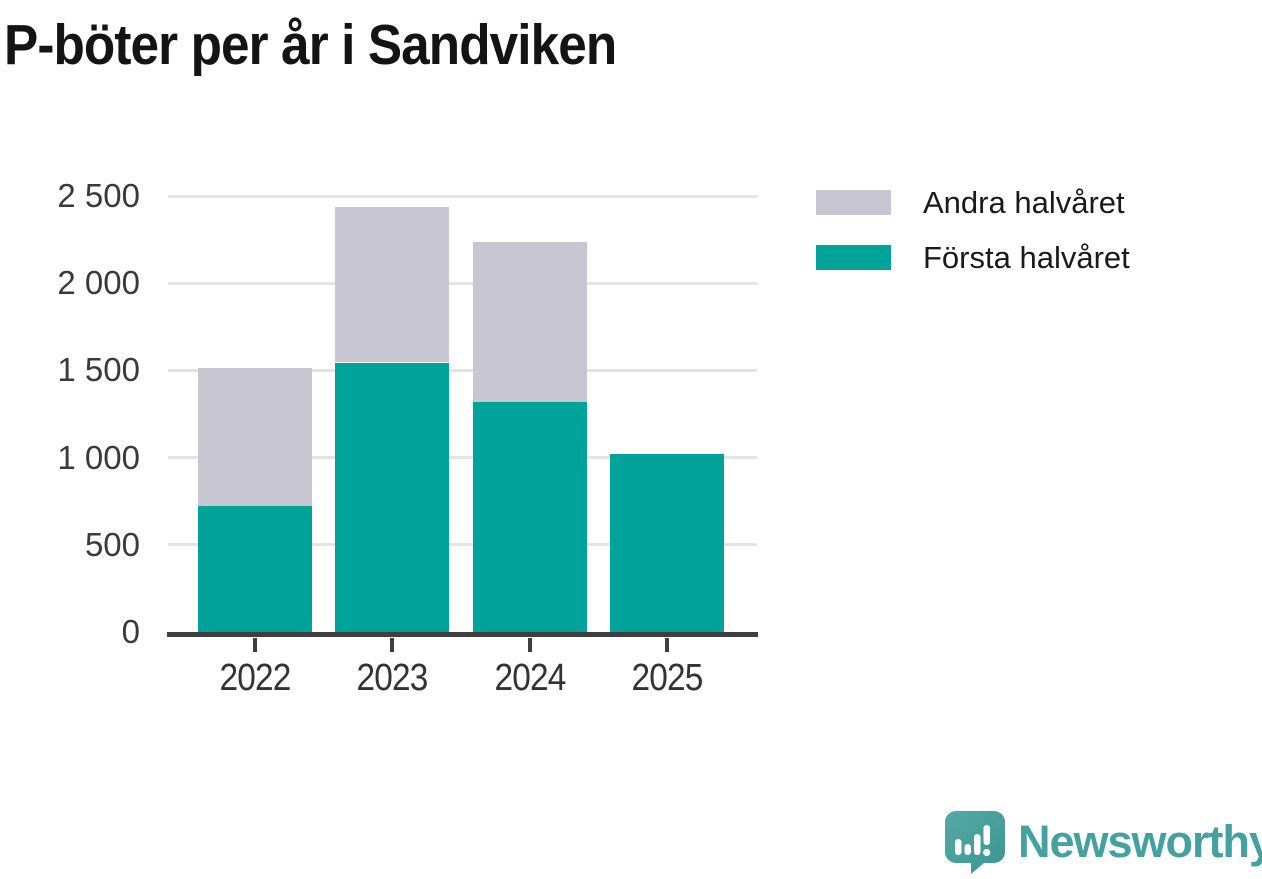 Image resolution: width=1262 pixels, height=879 pixels. Describe the element at coordinates (392, 678) in the screenshot. I see `x-axis-label: 2023` at that location.